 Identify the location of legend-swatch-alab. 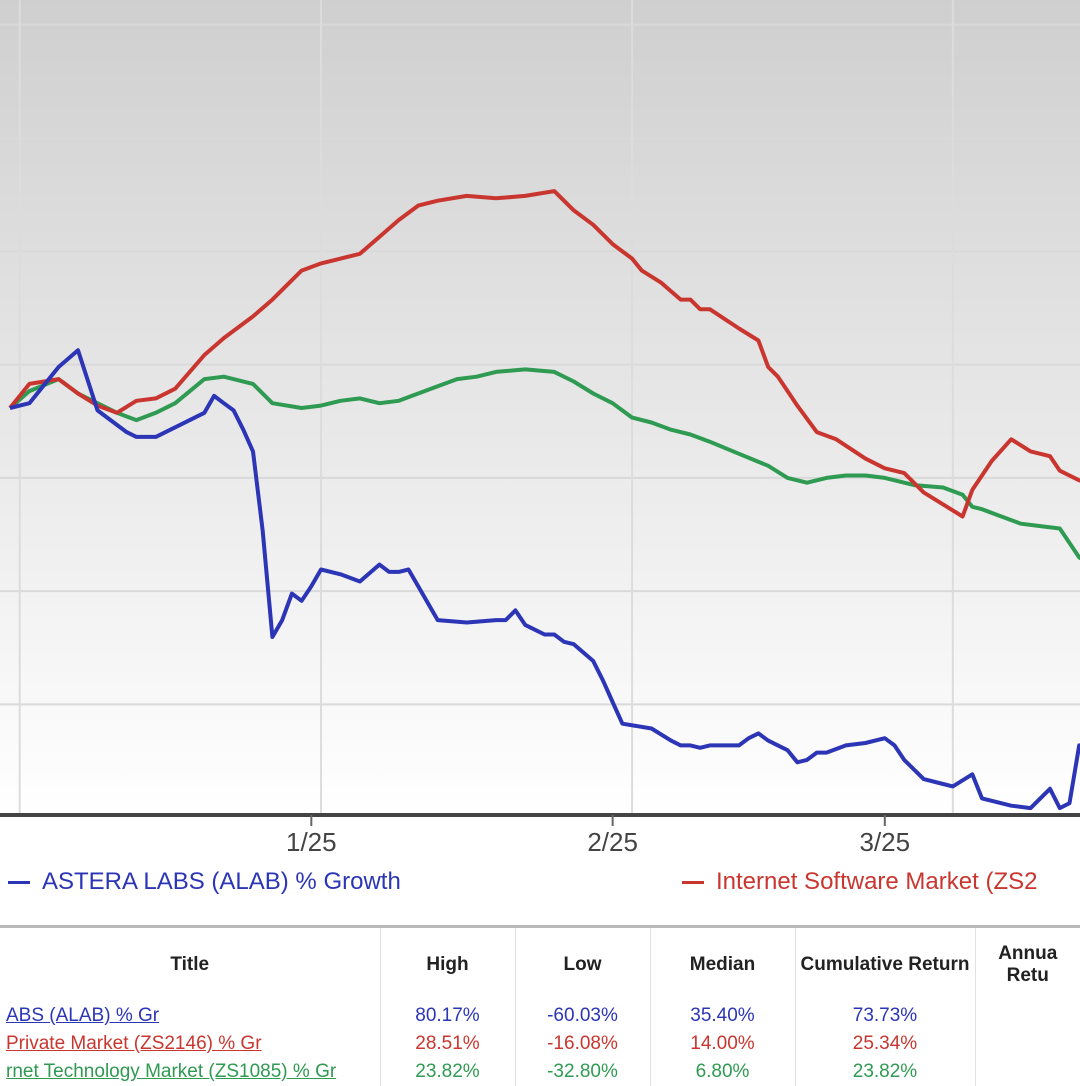
(19, 883).